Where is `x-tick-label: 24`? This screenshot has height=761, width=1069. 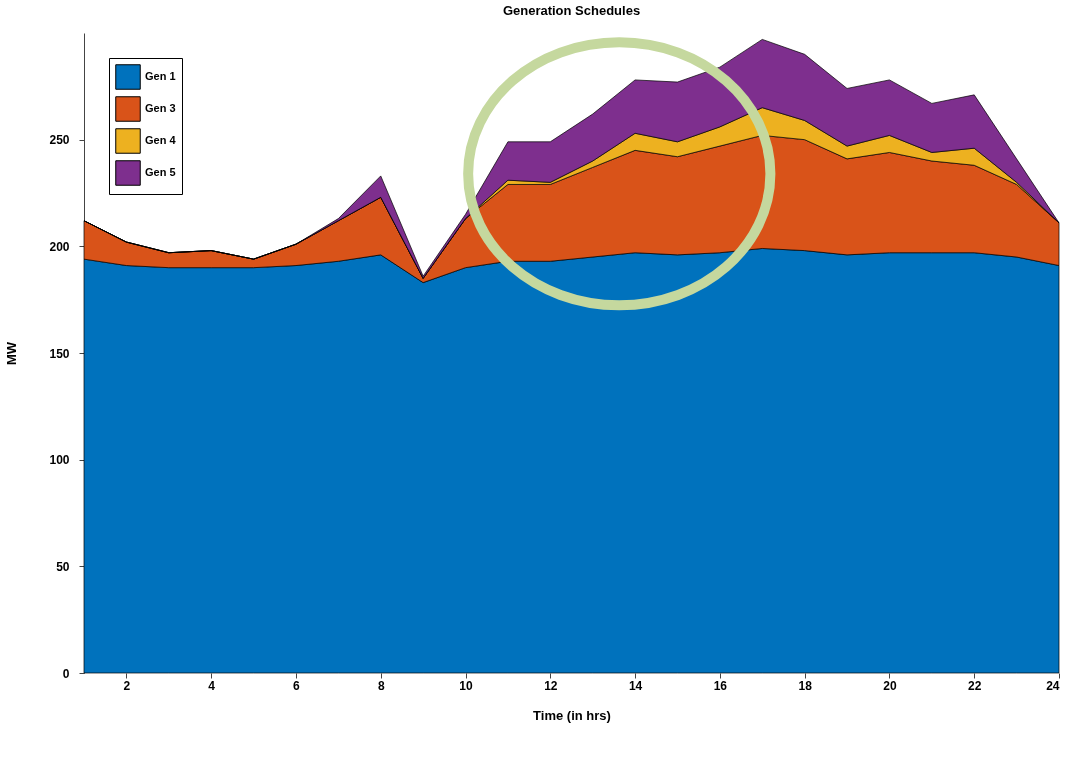
x-tick-label: 24 is located at coordinates (1053, 685).